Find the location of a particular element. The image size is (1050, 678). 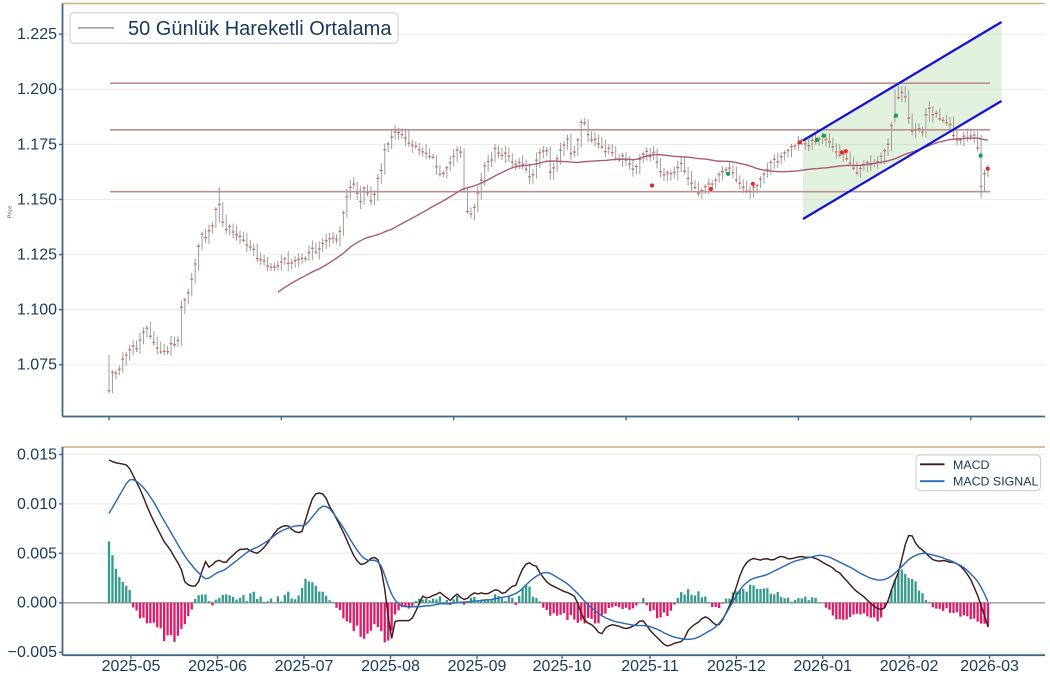

svg-text: 1.200 is located at coordinates (37, 89).